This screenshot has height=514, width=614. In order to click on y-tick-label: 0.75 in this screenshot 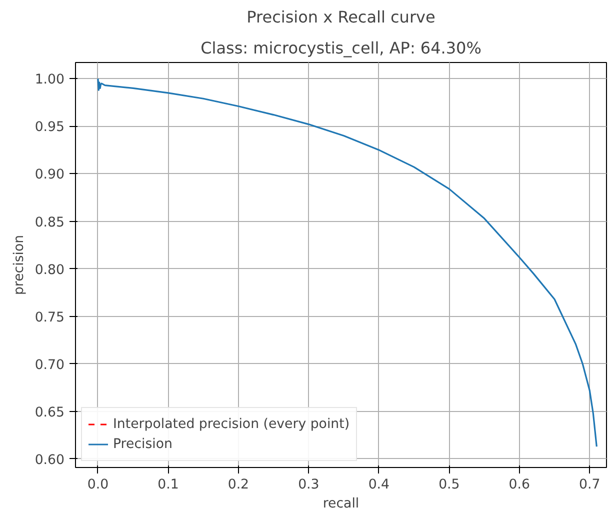, I will do `click(49, 318)`.